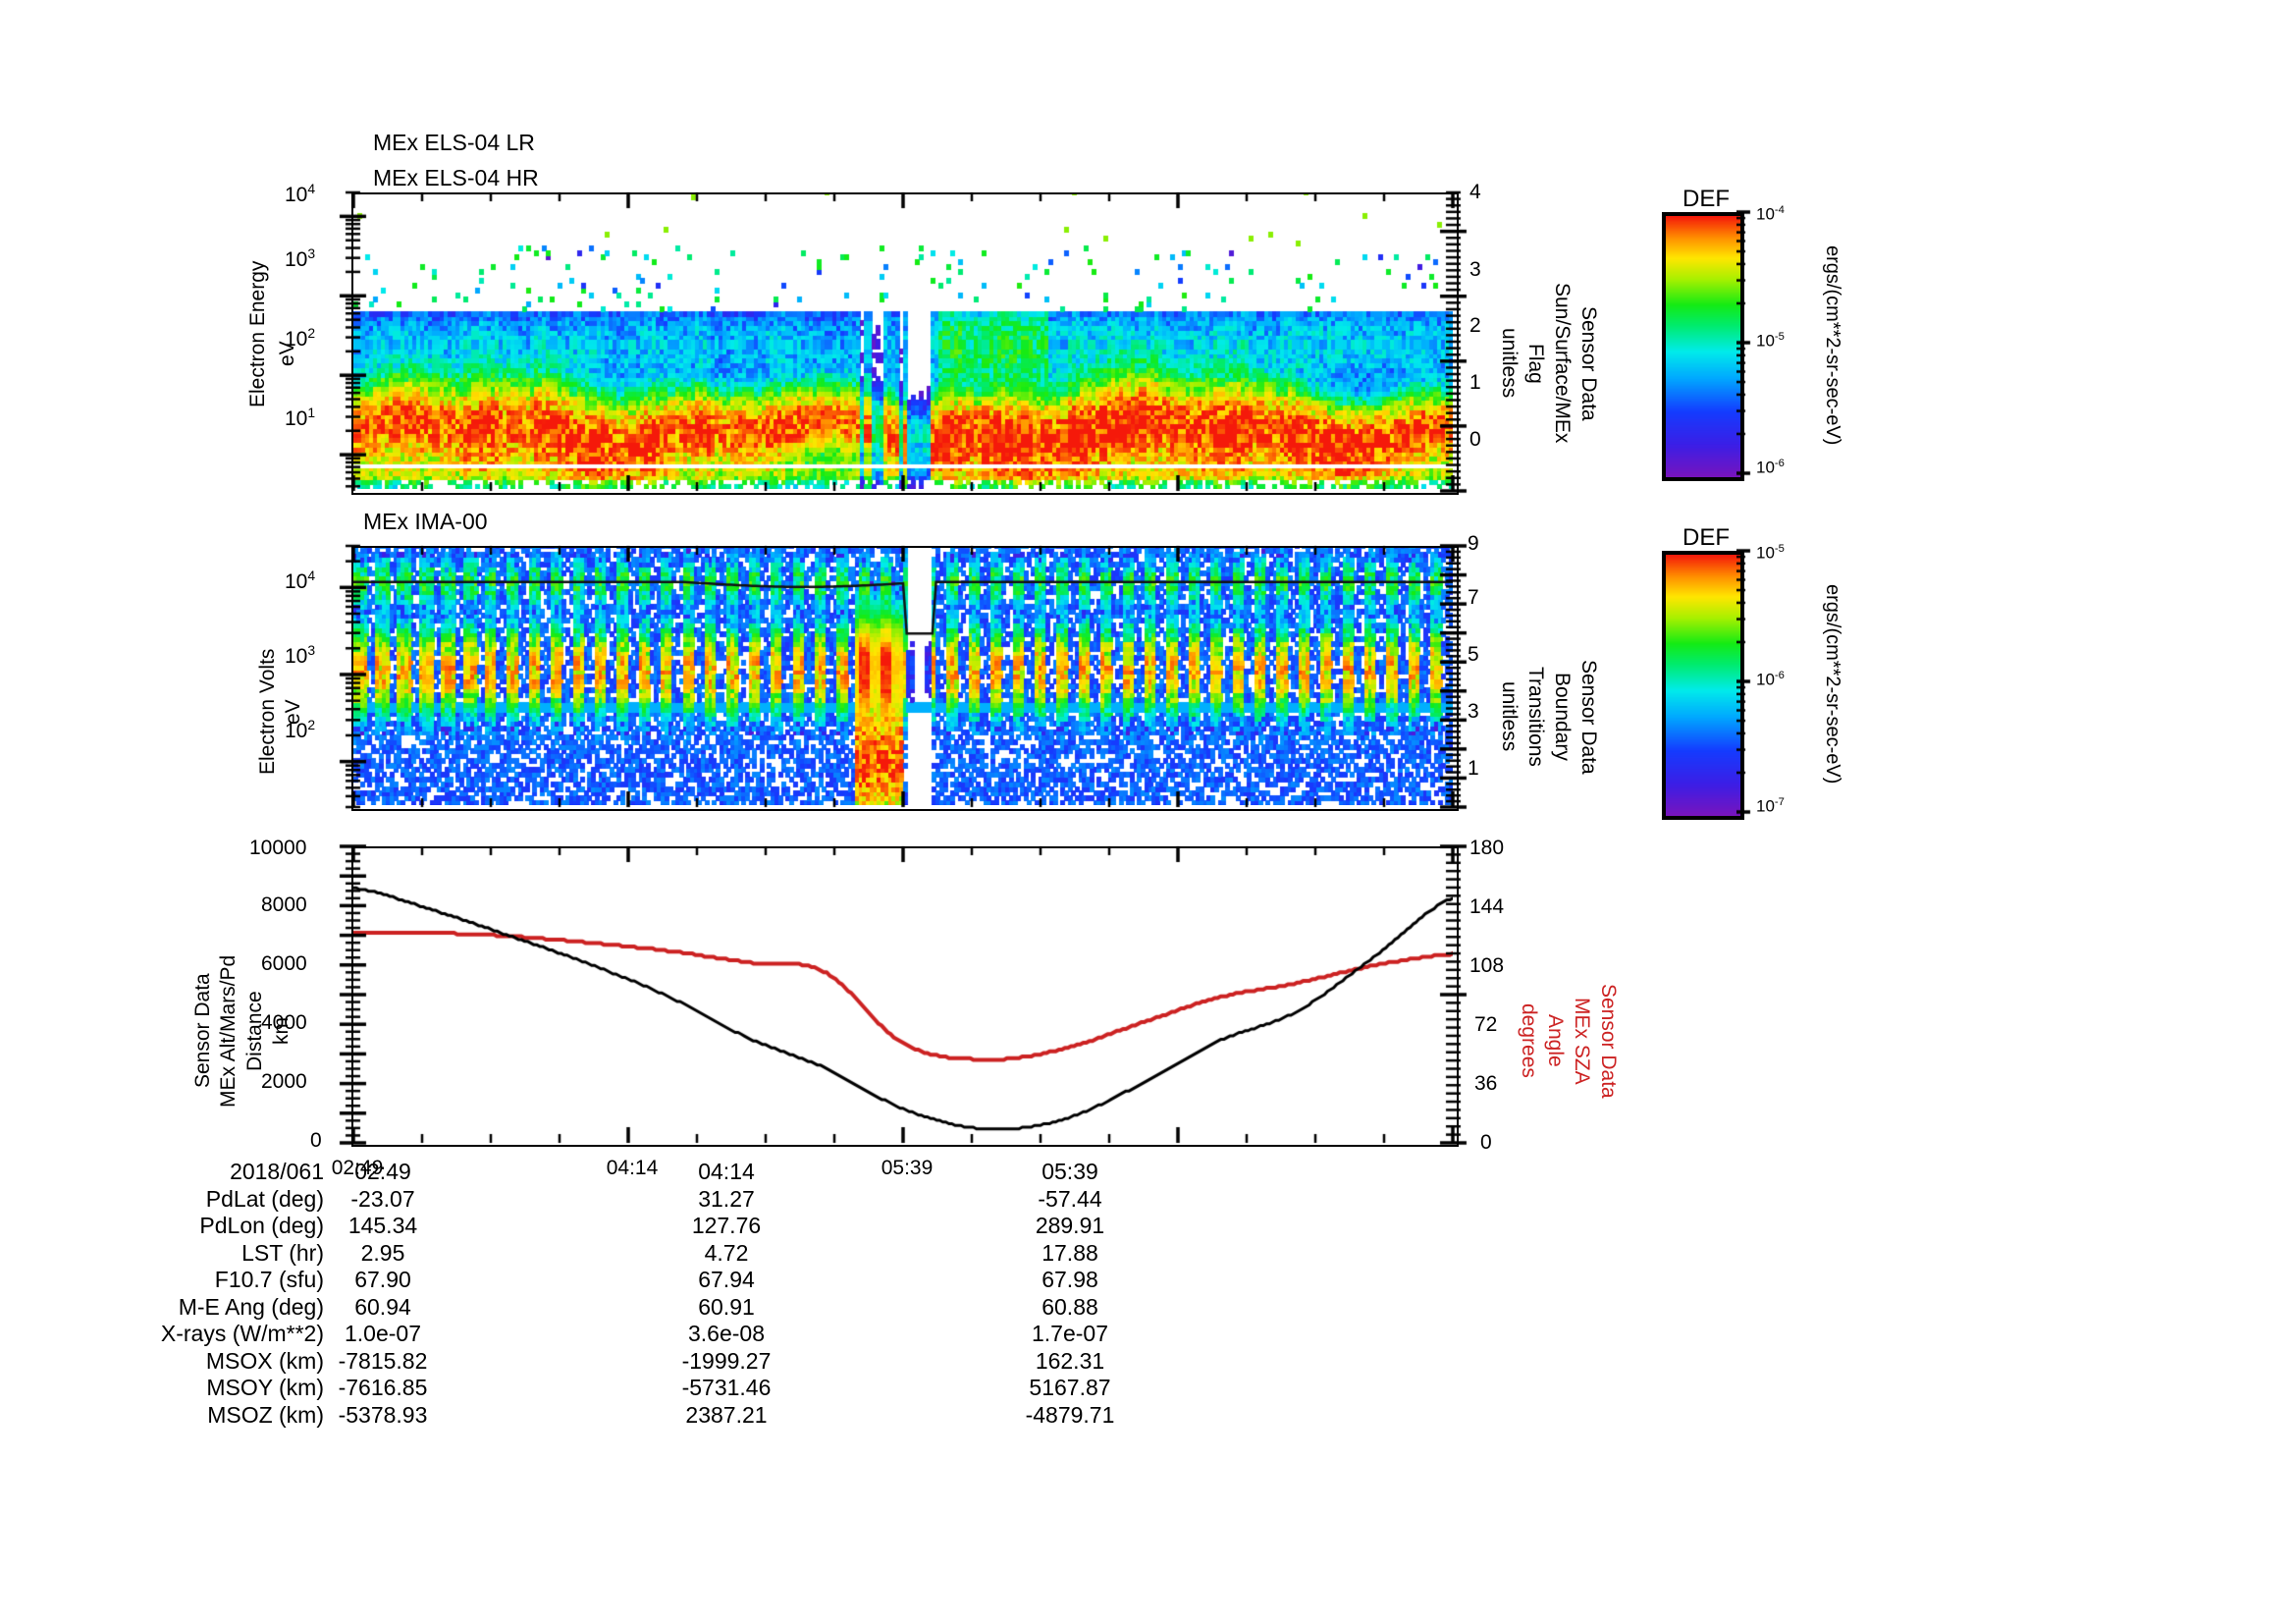  Describe the element at coordinates (242, 1334) in the screenshot. I see `footer-row-label: X-rays (W/m**2)` at that location.